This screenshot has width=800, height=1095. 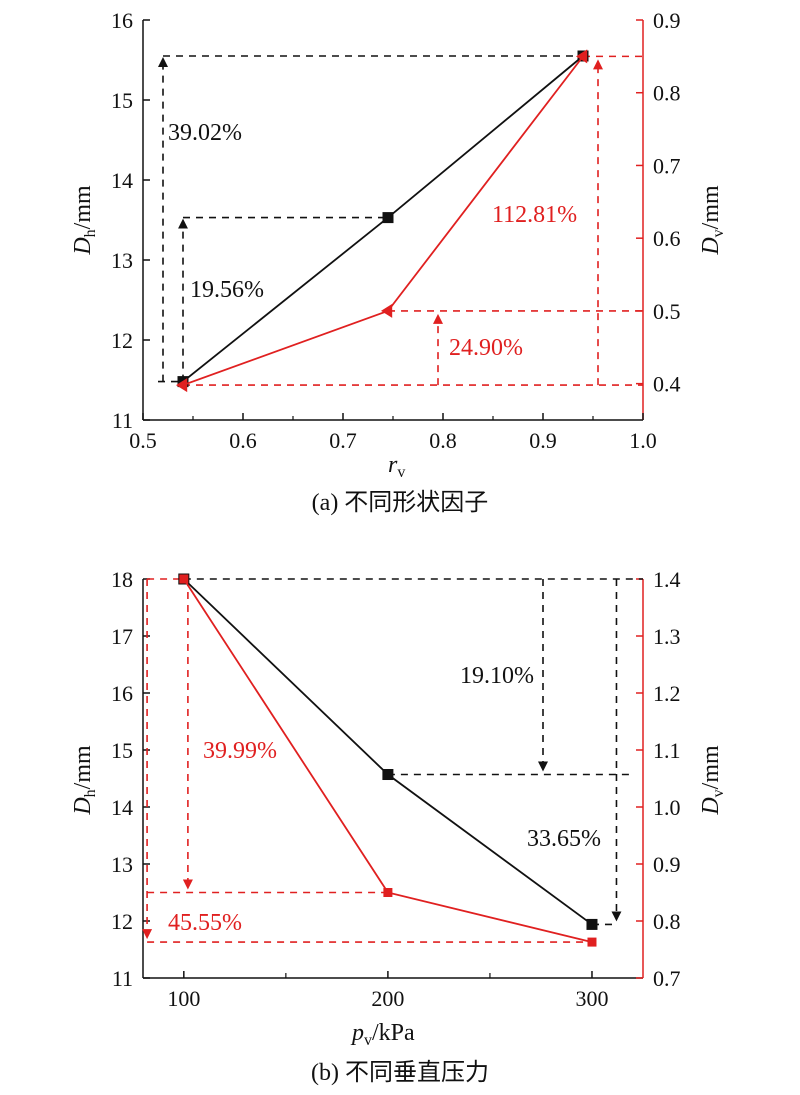 What do you see at coordinates (227, 290) in the screenshot?
I see `chart-a-annotation-19: 19.56%` at bounding box center [227, 290].